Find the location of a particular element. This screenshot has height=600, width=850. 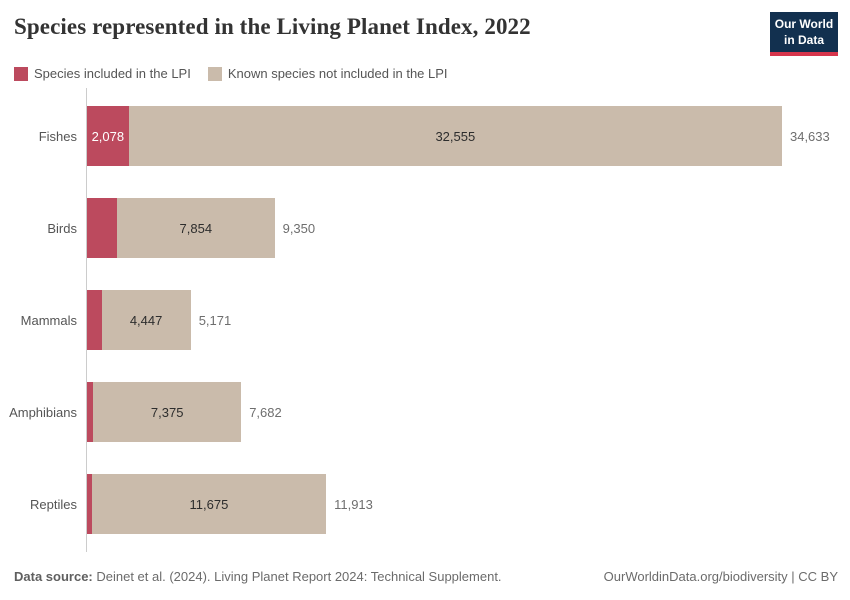

stacked-bar: 2,078 32,555 34,633 is located at coordinates (458, 136).